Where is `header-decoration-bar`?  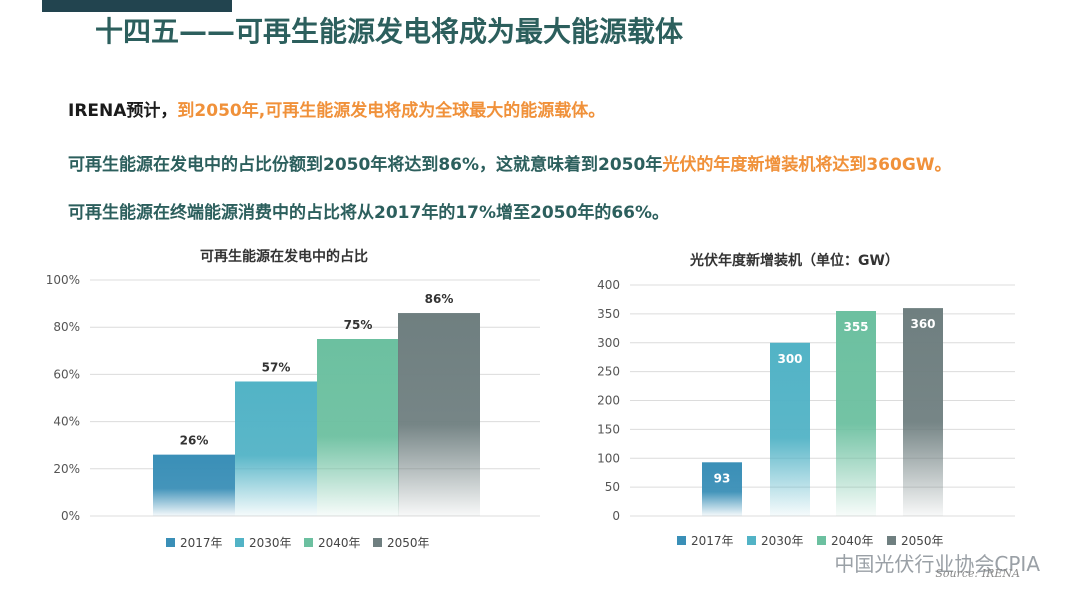
header-decoration-bar is located at coordinates (137, 6).